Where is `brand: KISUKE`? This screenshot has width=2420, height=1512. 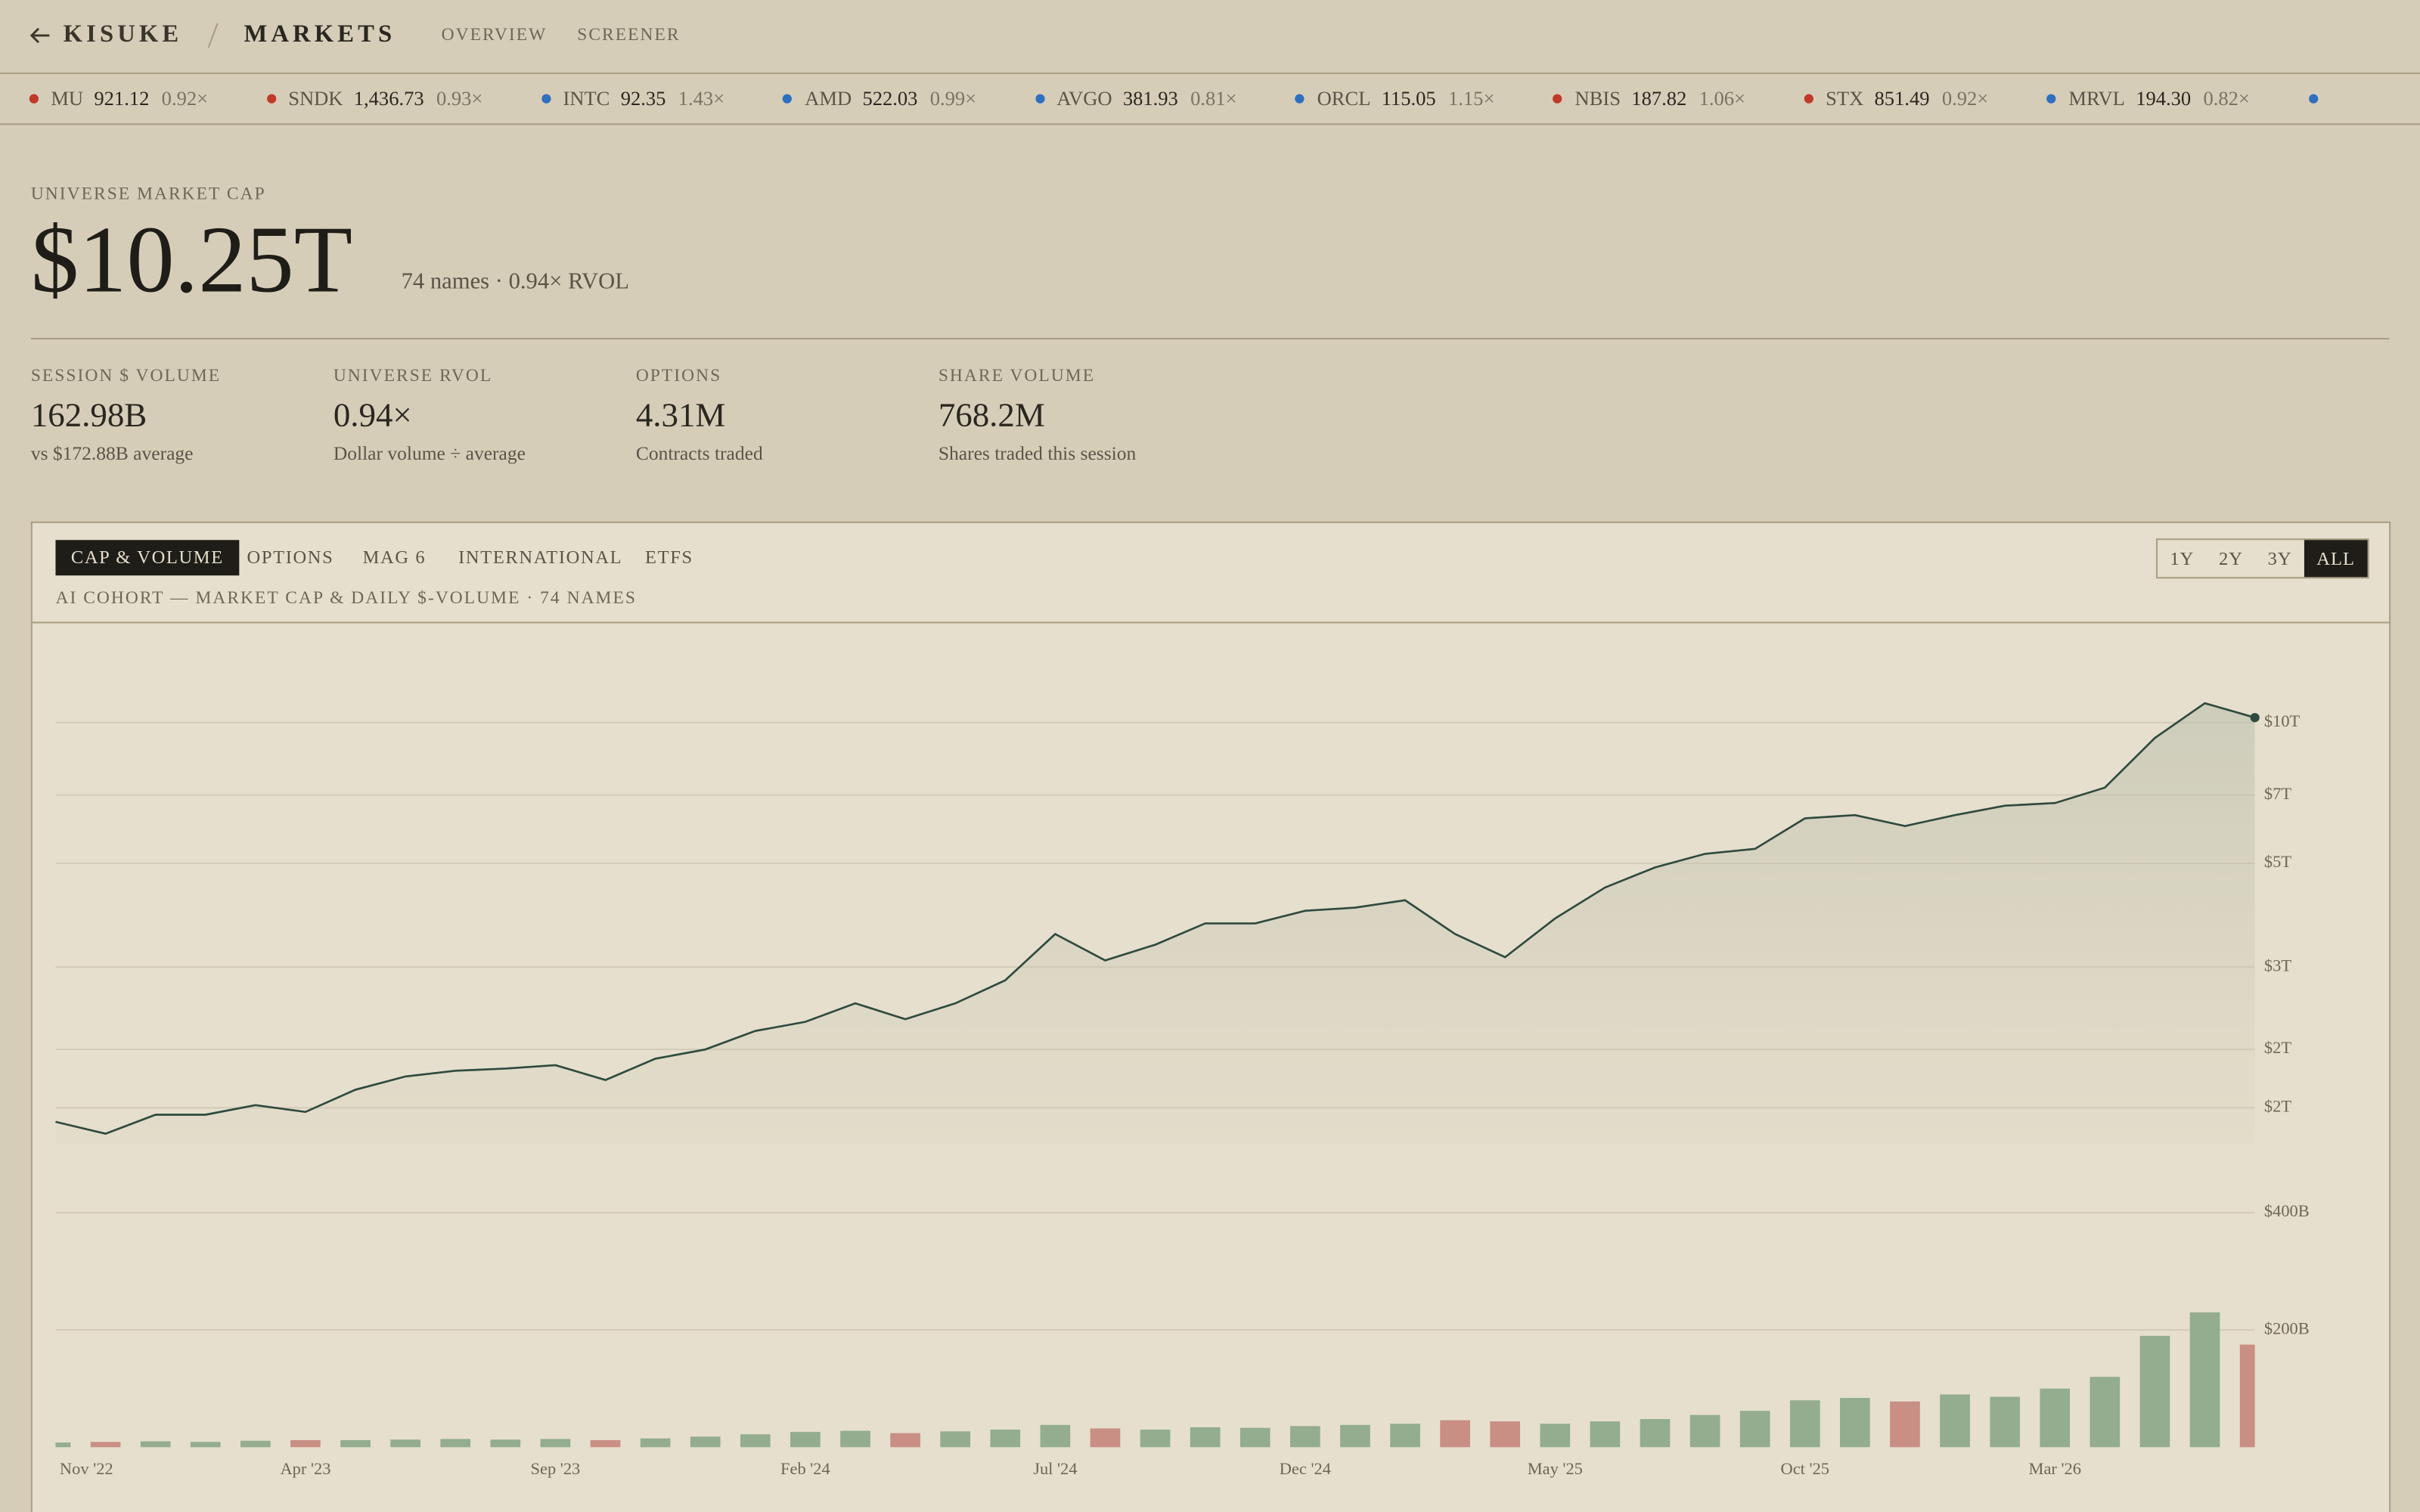 brand: KISUKE is located at coordinates (123, 34).